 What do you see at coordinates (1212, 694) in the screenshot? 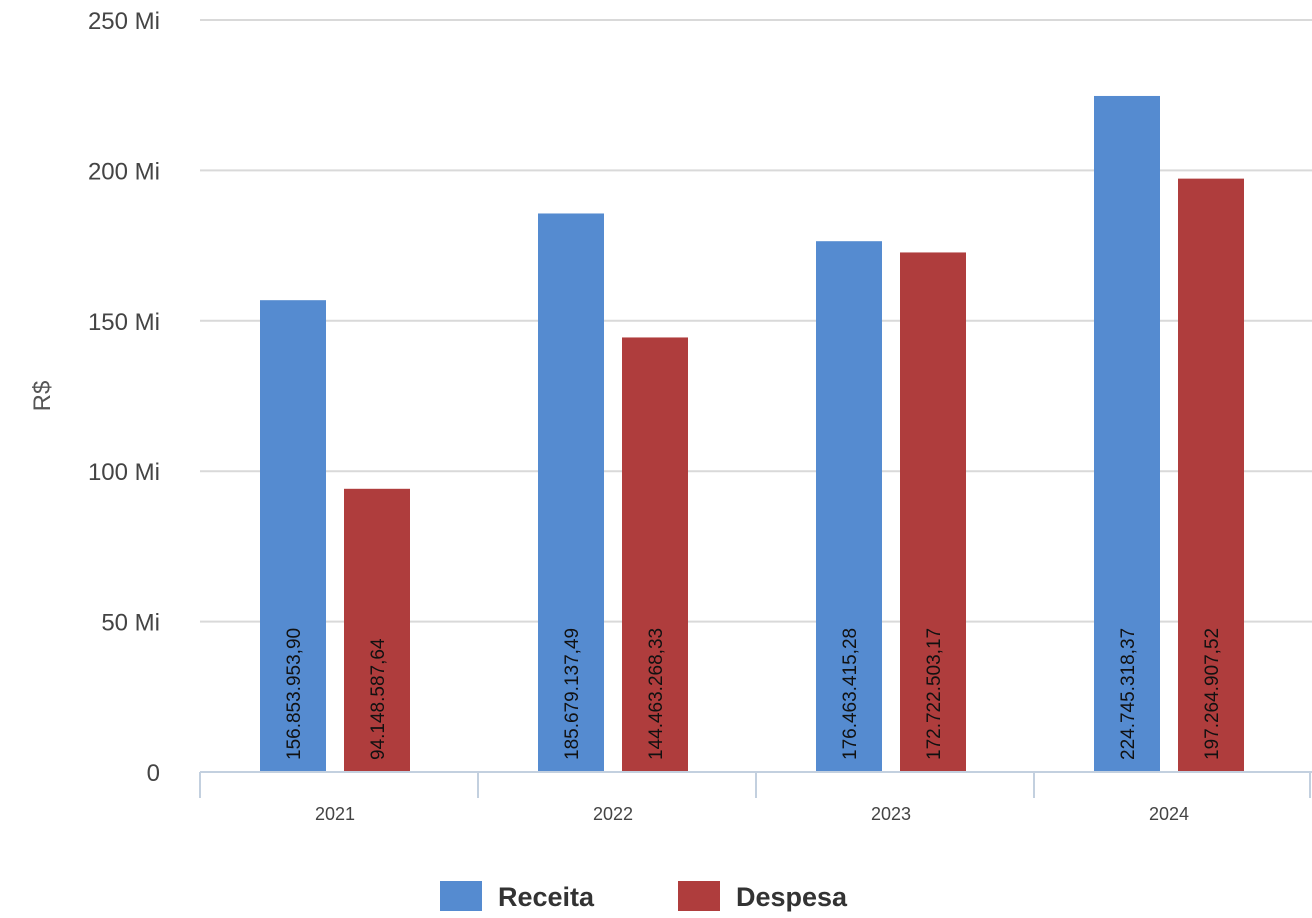
I see `data-label: 197.264.907,52` at bounding box center [1212, 694].